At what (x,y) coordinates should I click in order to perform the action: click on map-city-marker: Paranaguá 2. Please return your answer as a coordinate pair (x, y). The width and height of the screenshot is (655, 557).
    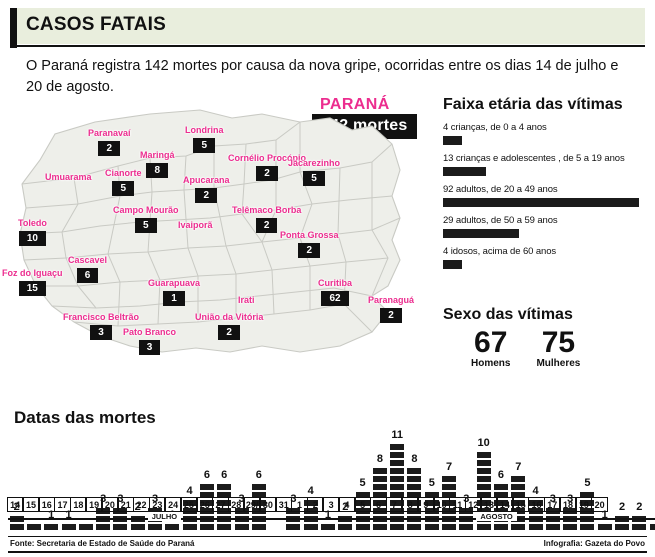
    Looking at the image, I should click on (391, 309).